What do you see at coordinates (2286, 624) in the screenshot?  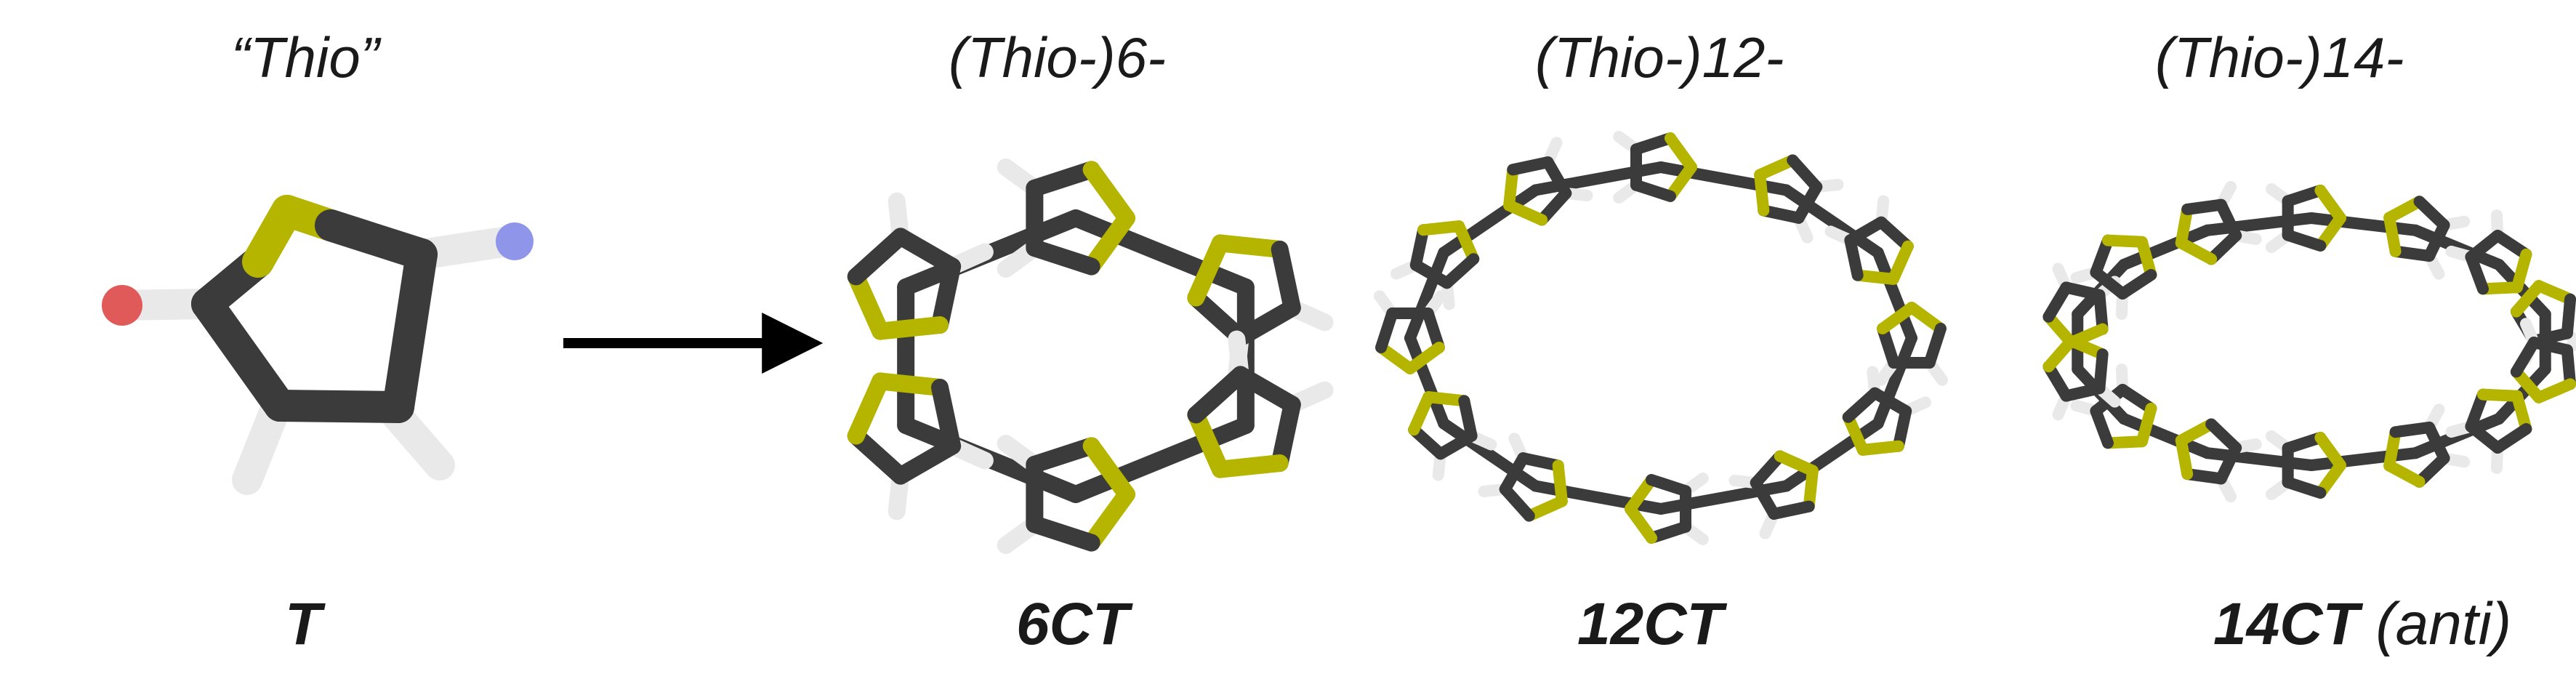 I see `cyclo14-name: 14CT` at bounding box center [2286, 624].